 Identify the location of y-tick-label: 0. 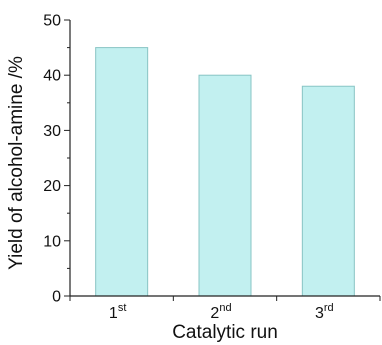
(56, 297).